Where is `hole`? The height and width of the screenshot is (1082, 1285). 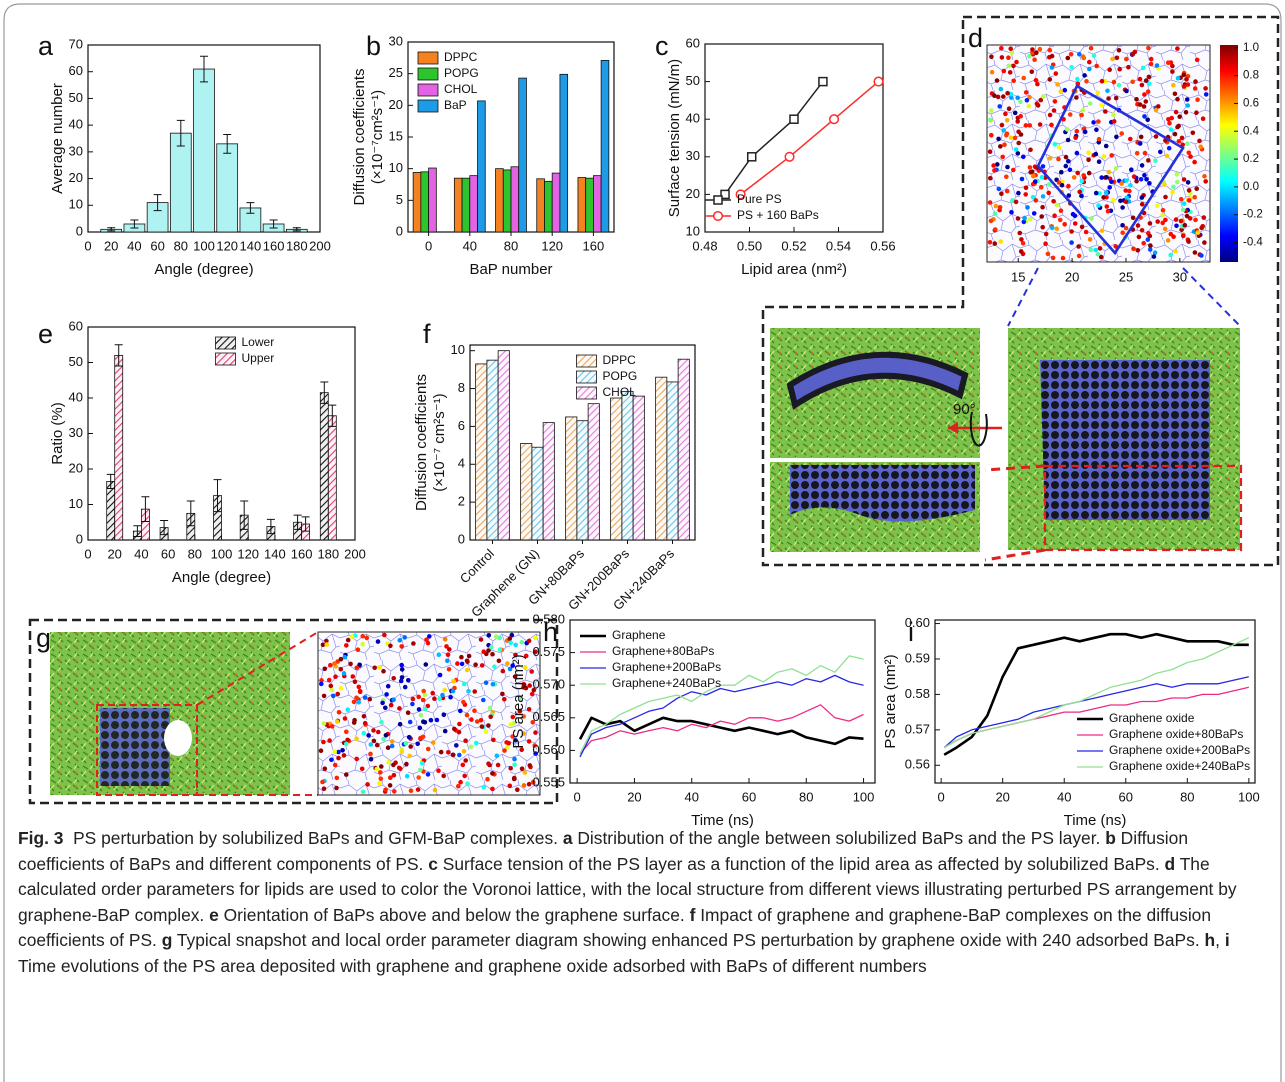
hole is located at coordinates (178, 738).